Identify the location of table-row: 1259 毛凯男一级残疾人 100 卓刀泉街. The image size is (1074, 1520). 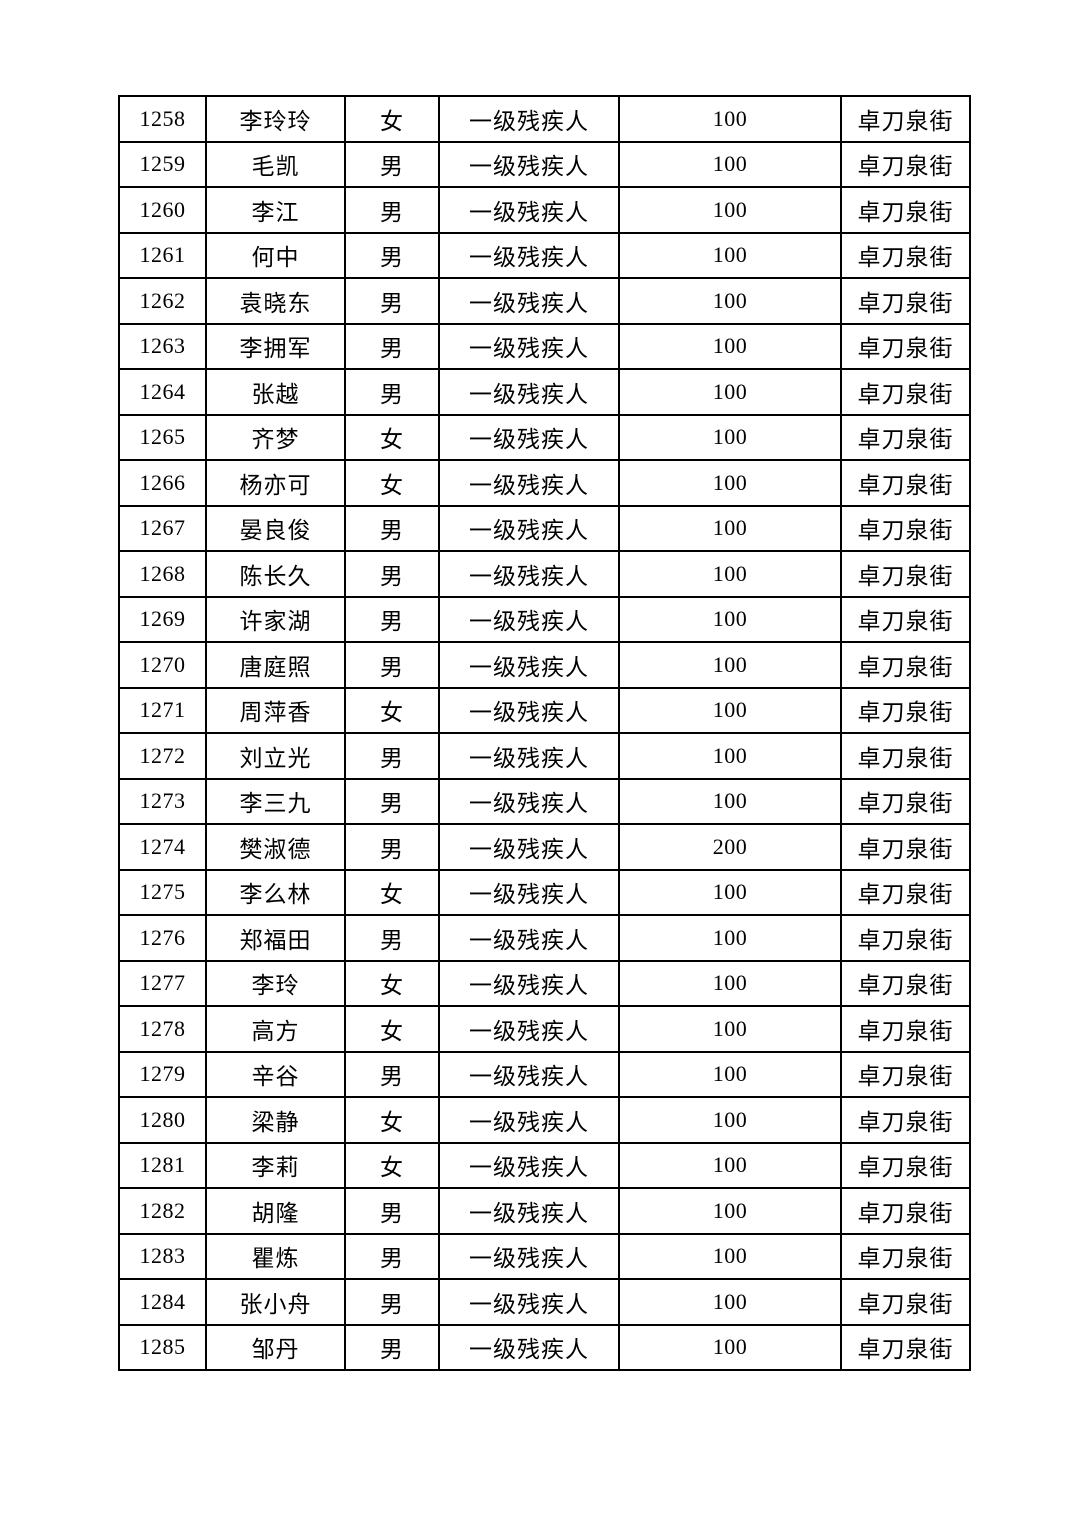
(544, 164).